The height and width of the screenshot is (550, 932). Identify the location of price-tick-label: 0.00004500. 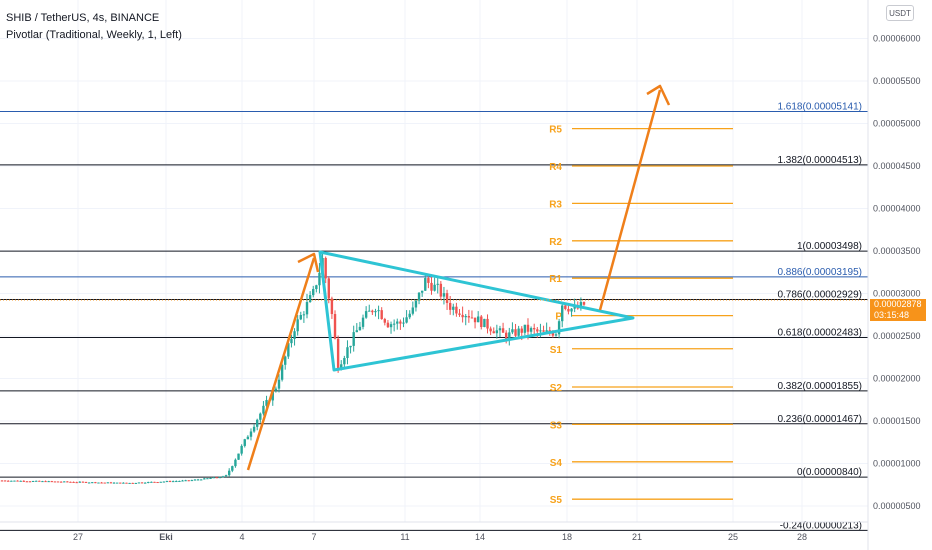
(897, 166).